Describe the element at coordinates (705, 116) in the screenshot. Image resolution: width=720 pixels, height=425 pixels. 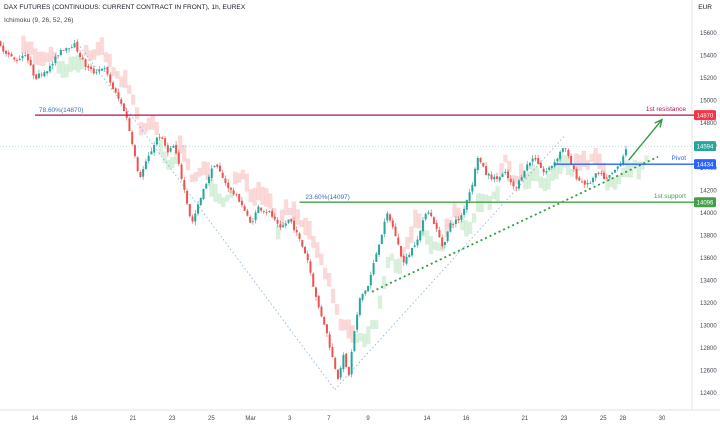
I see `1st-resistance-price-tag-text: 14870` at that location.